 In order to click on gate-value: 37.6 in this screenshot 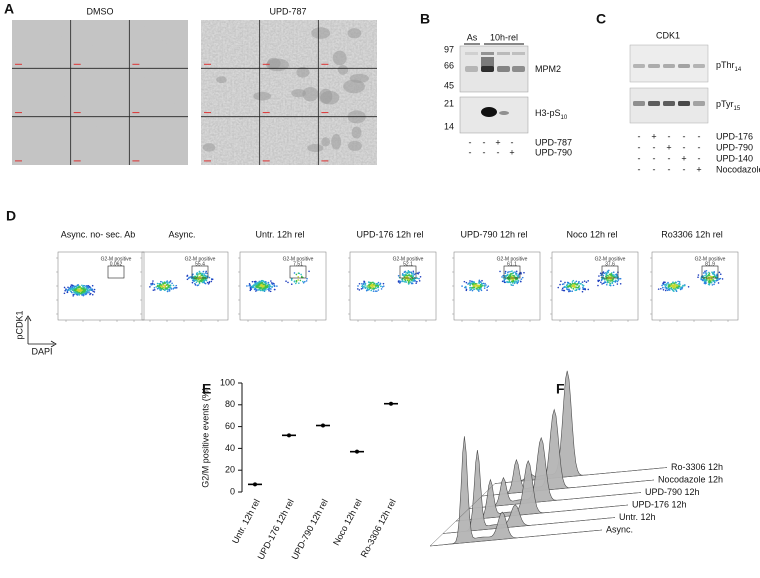, I will do `click(610, 264)`.